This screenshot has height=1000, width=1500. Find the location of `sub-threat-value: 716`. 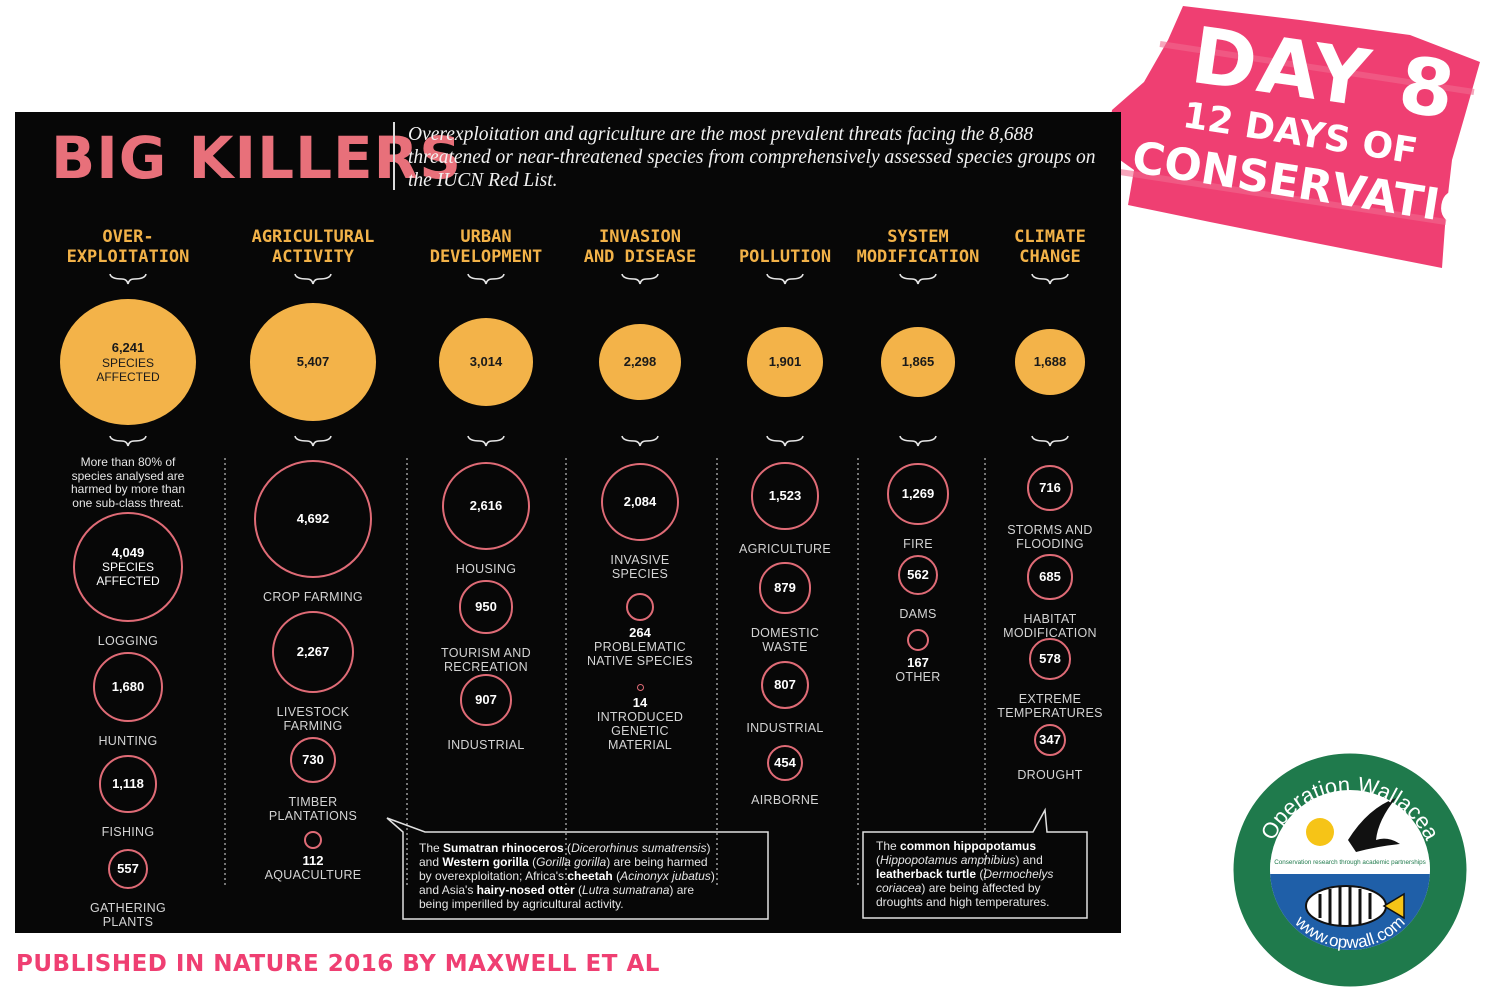

sub-threat-value: 716 is located at coordinates (1050, 487).